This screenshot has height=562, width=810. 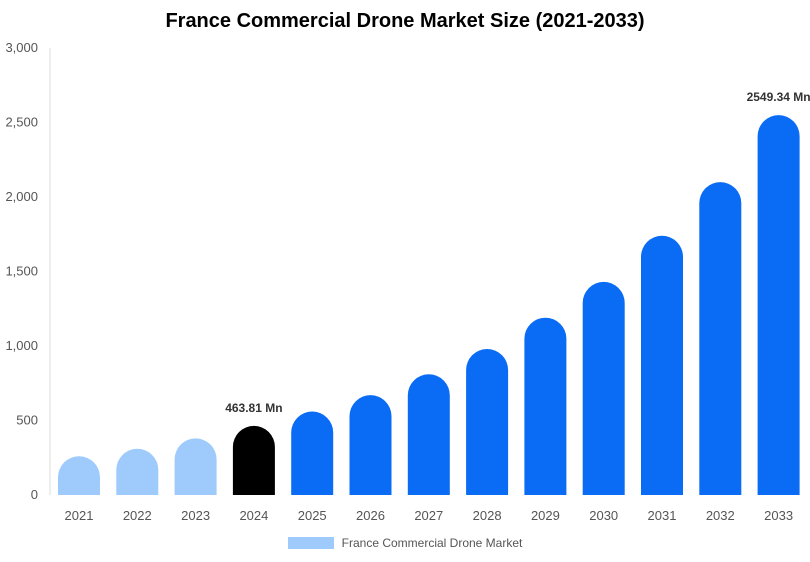 I want to click on x-tick-label-2024: 2024, so click(x=253, y=515).